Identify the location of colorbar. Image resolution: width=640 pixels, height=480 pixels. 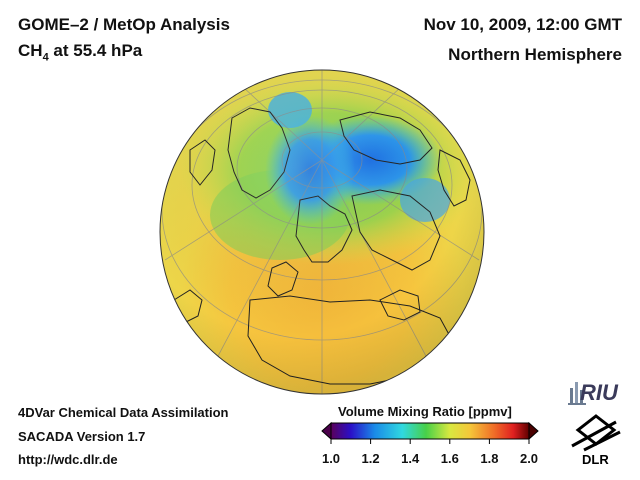
(430, 432).